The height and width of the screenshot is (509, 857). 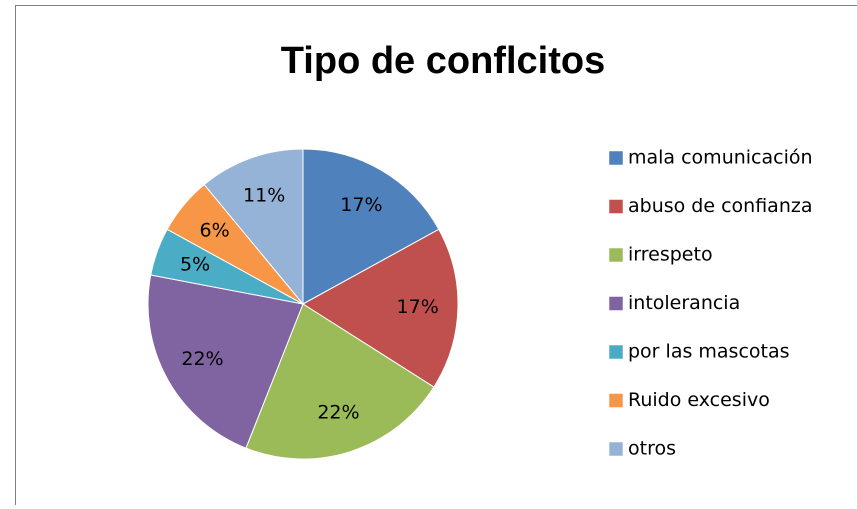 What do you see at coordinates (264, 196) in the screenshot?
I see `data-label: 11%` at bounding box center [264, 196].